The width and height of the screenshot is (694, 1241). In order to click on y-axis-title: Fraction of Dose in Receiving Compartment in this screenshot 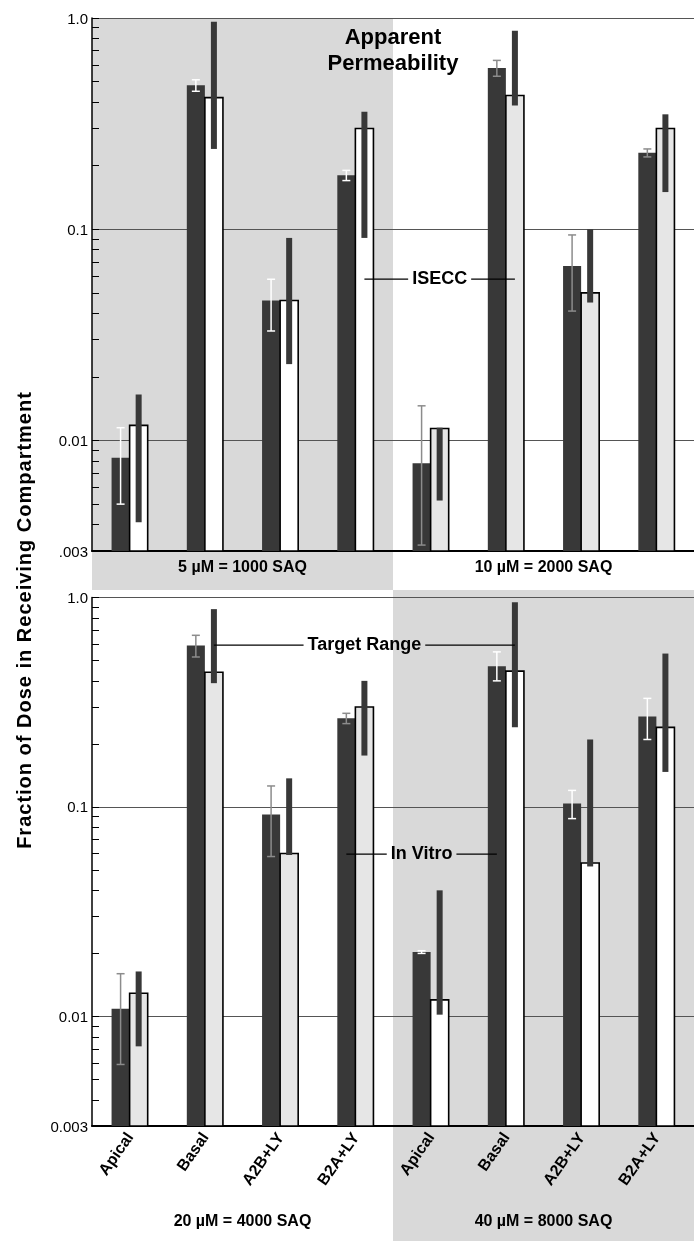, I will do `click(24, 620)`.